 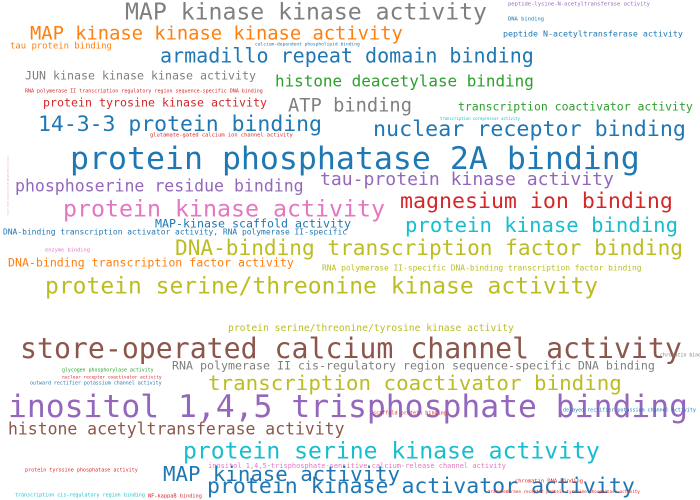 I want to click on word: glycogen phosphorylase activity, so click(x=108, y=371).